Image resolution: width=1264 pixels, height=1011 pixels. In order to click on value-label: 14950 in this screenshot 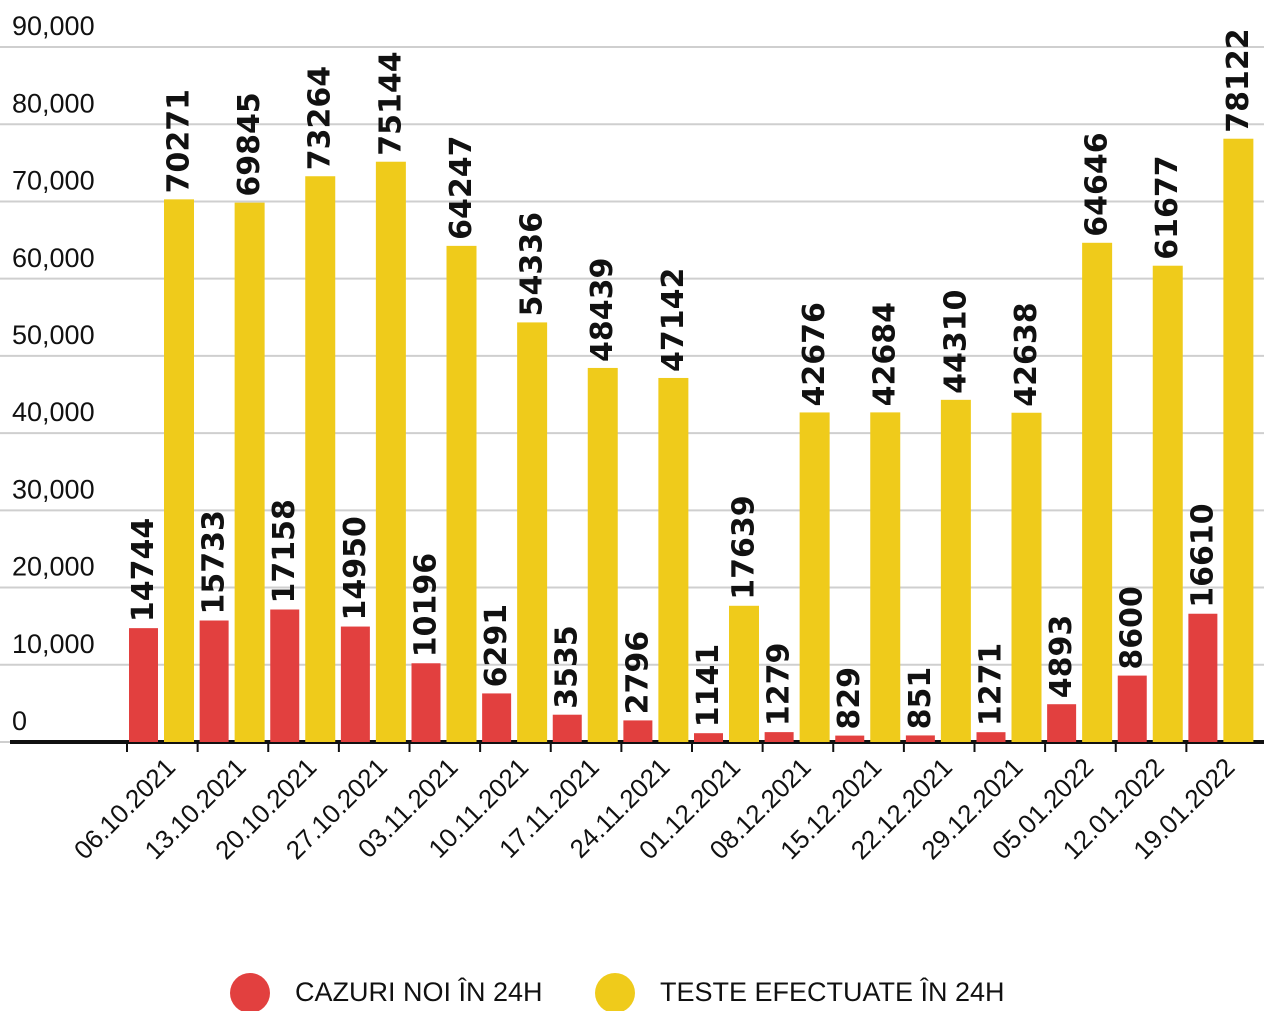, I will do `click(355, 568)`.